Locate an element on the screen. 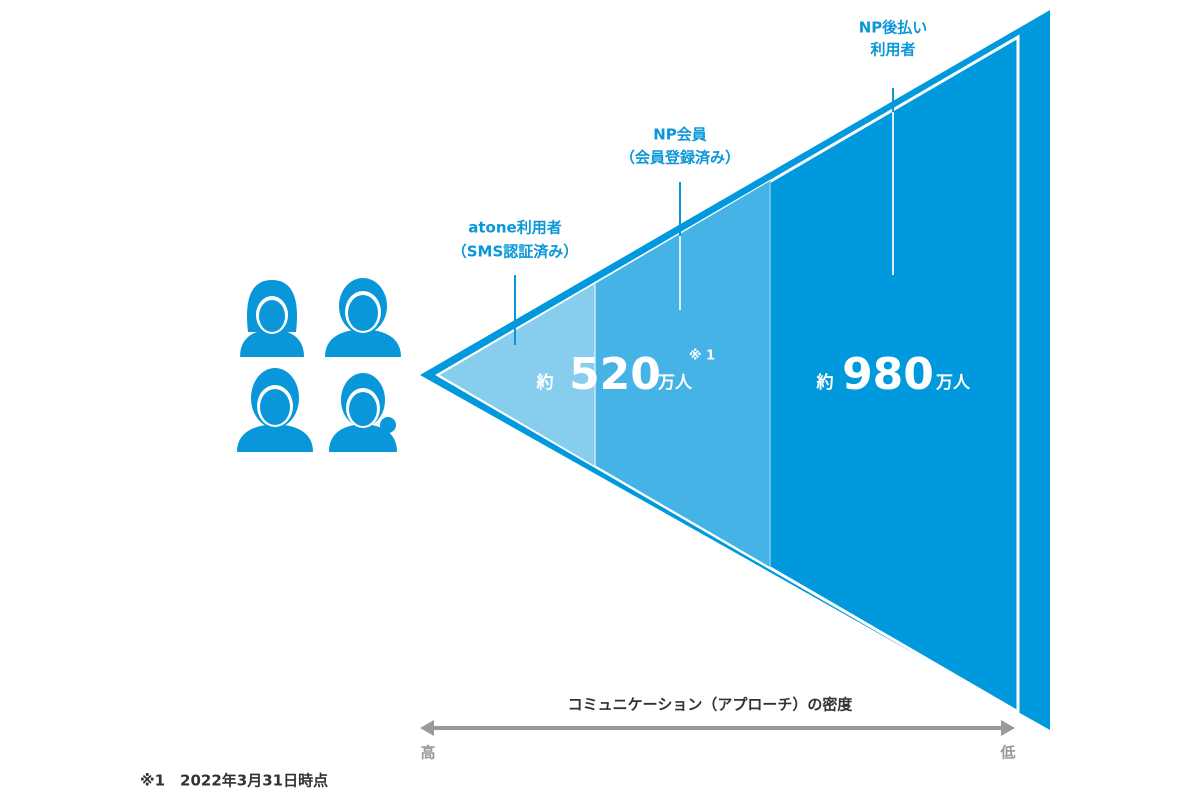 The height and width of the screenshot is (800, 1200). icon-hair-tie is located at coordinates (388, 425).